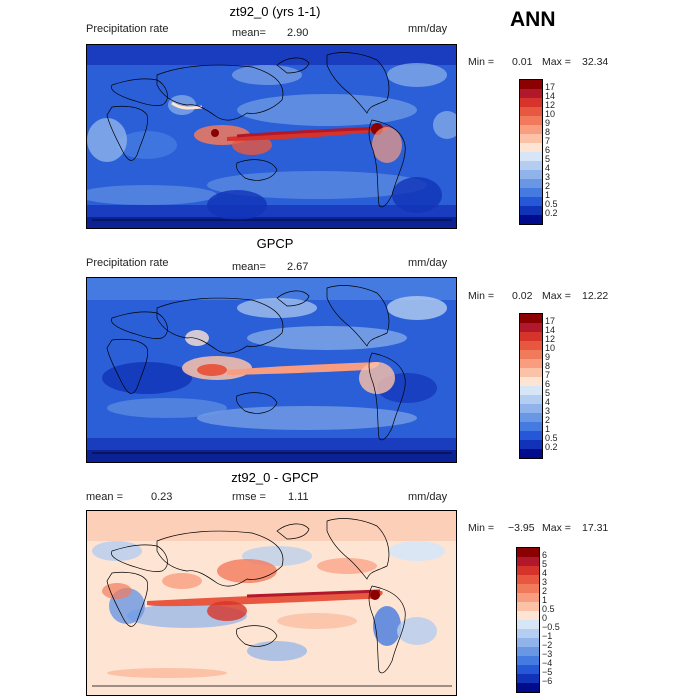 The image size is (700, 700). I want to click on panel2-max-value: 12.22, so click(595, 296).